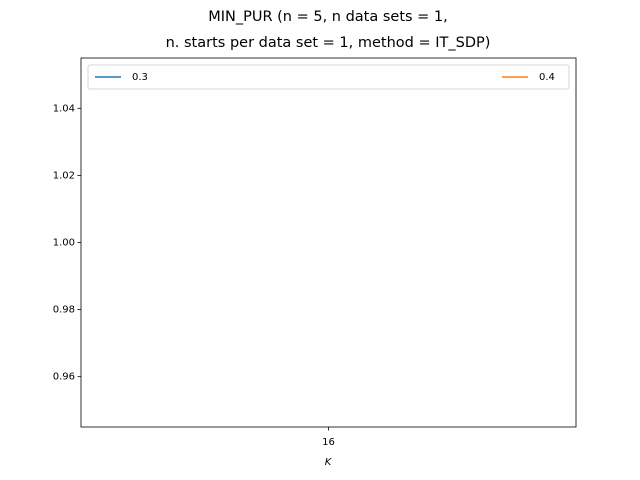  What do you see at coordinates (547, 77) in the screenshot?
I see `legend-label: 0.4` at bounding box center [547, 77].